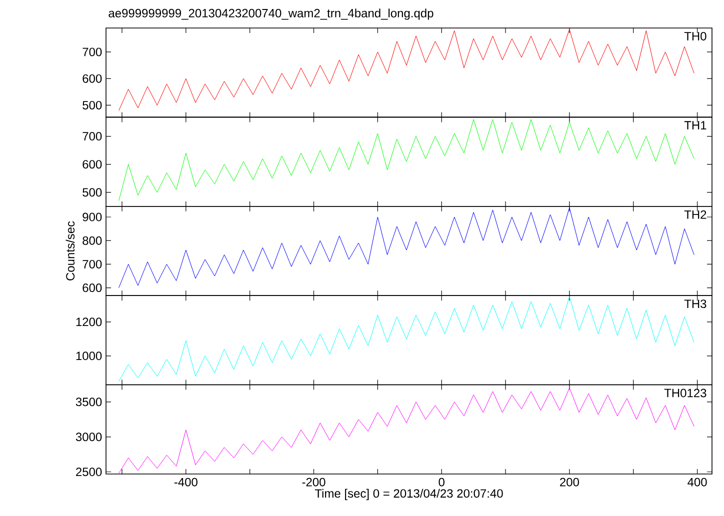 The image size is (724, 516). What do you see at coordinates (92, 240) in the screenshot?
I see `y-tick-label: 800` at bounding box center [92, 240].